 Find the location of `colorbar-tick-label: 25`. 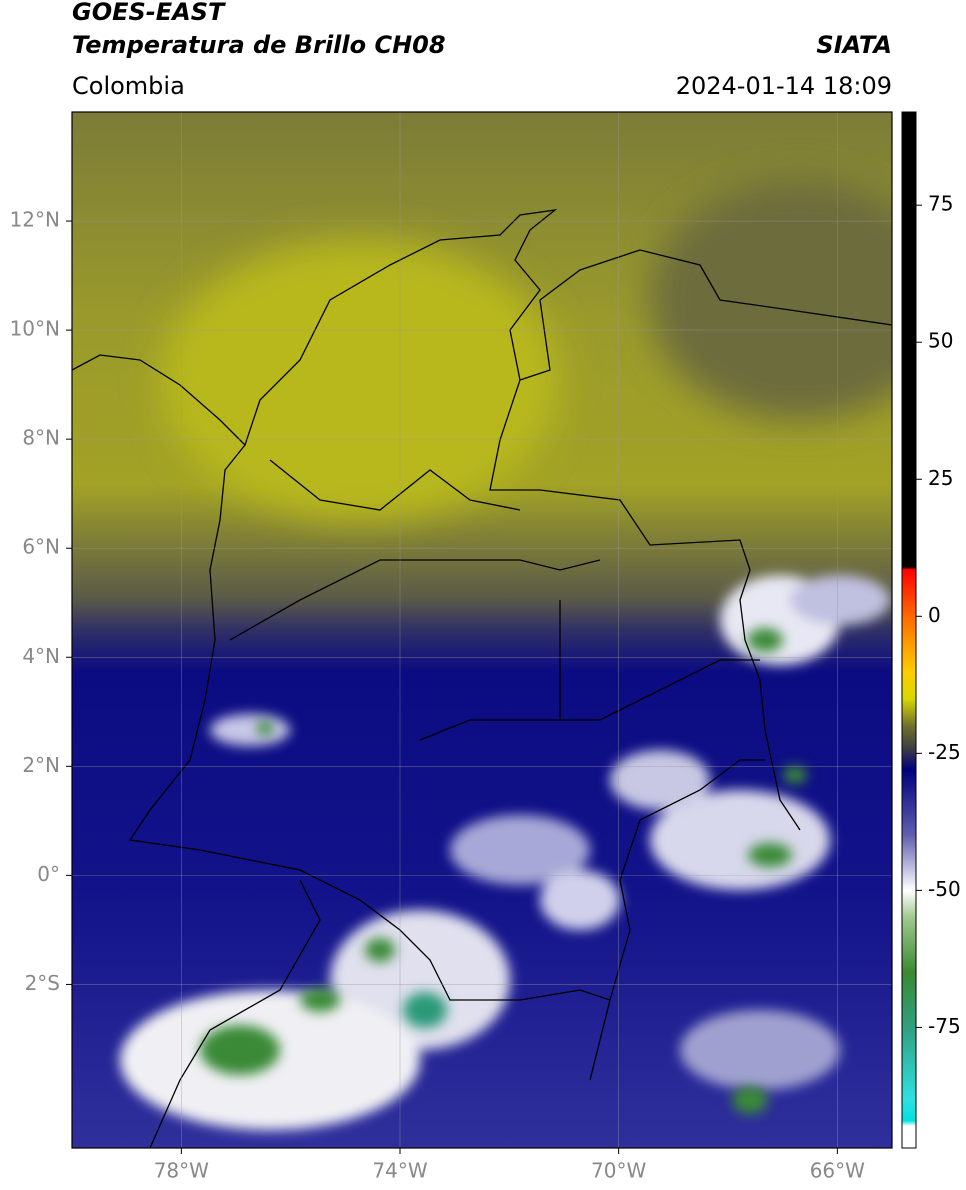

colorbar-tick-label: 25 is located at coordinates (940, 478).